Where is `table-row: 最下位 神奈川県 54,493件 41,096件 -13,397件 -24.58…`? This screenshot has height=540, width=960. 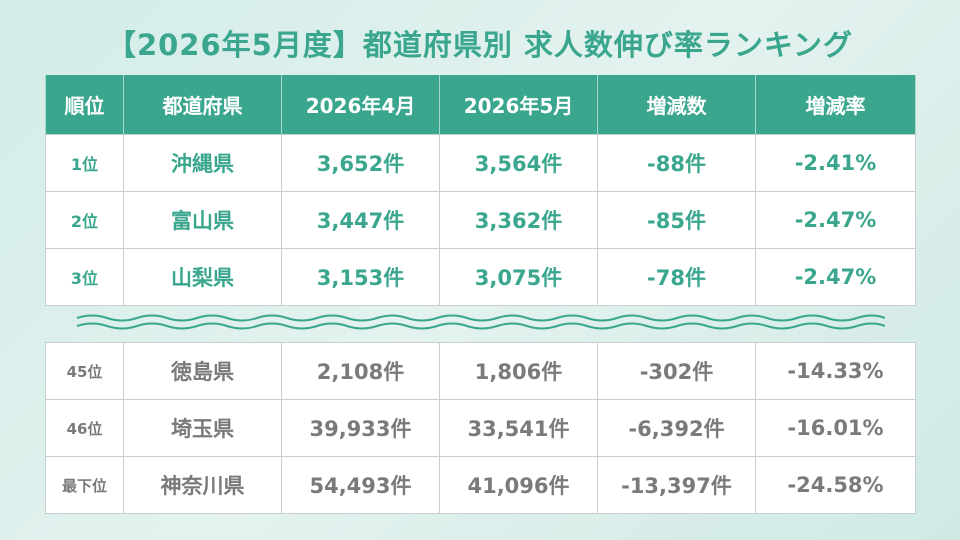
table-row: 最下位 神奈川県 54,493件 41,096件 -13,397件 -24.58… is located at coordinates (480, 485).